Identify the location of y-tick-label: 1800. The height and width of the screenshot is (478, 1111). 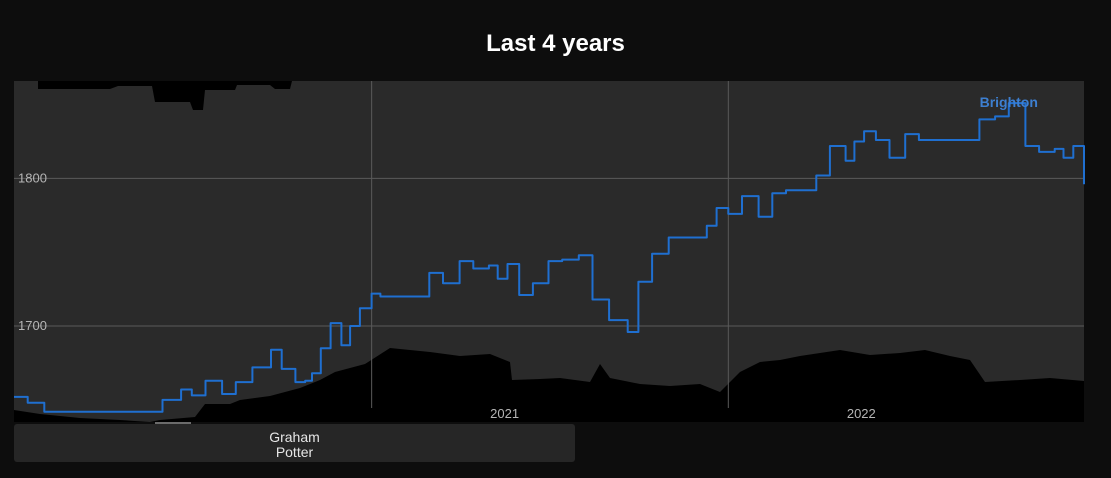
(32, 177).